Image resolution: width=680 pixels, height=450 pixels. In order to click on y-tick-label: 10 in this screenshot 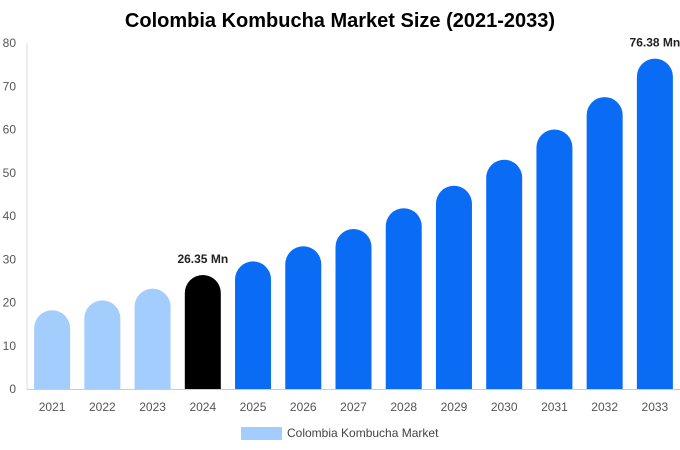, I will do `click(10, 346)`.